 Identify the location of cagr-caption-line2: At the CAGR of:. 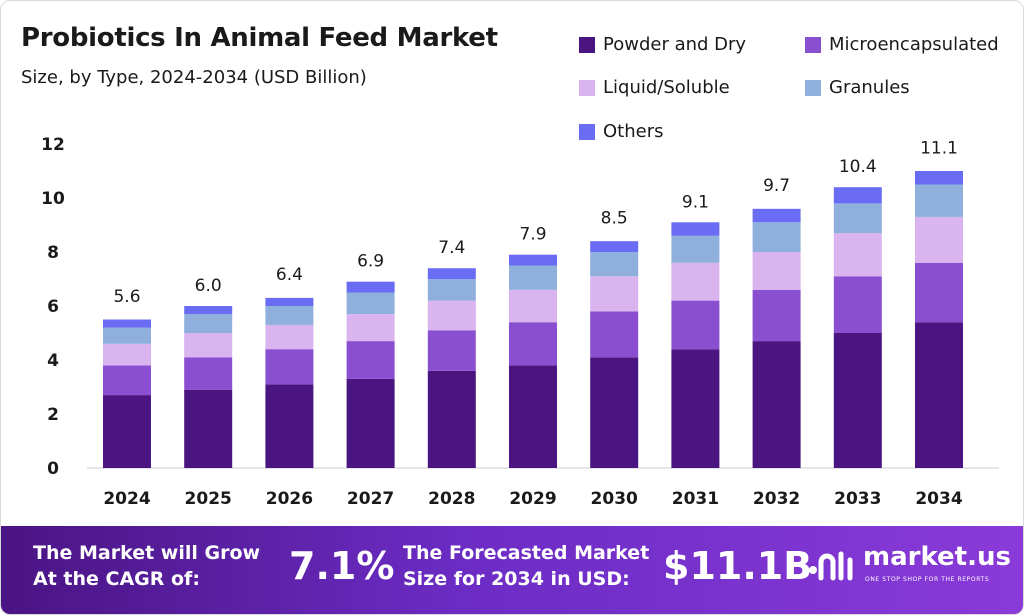
(116, 579).